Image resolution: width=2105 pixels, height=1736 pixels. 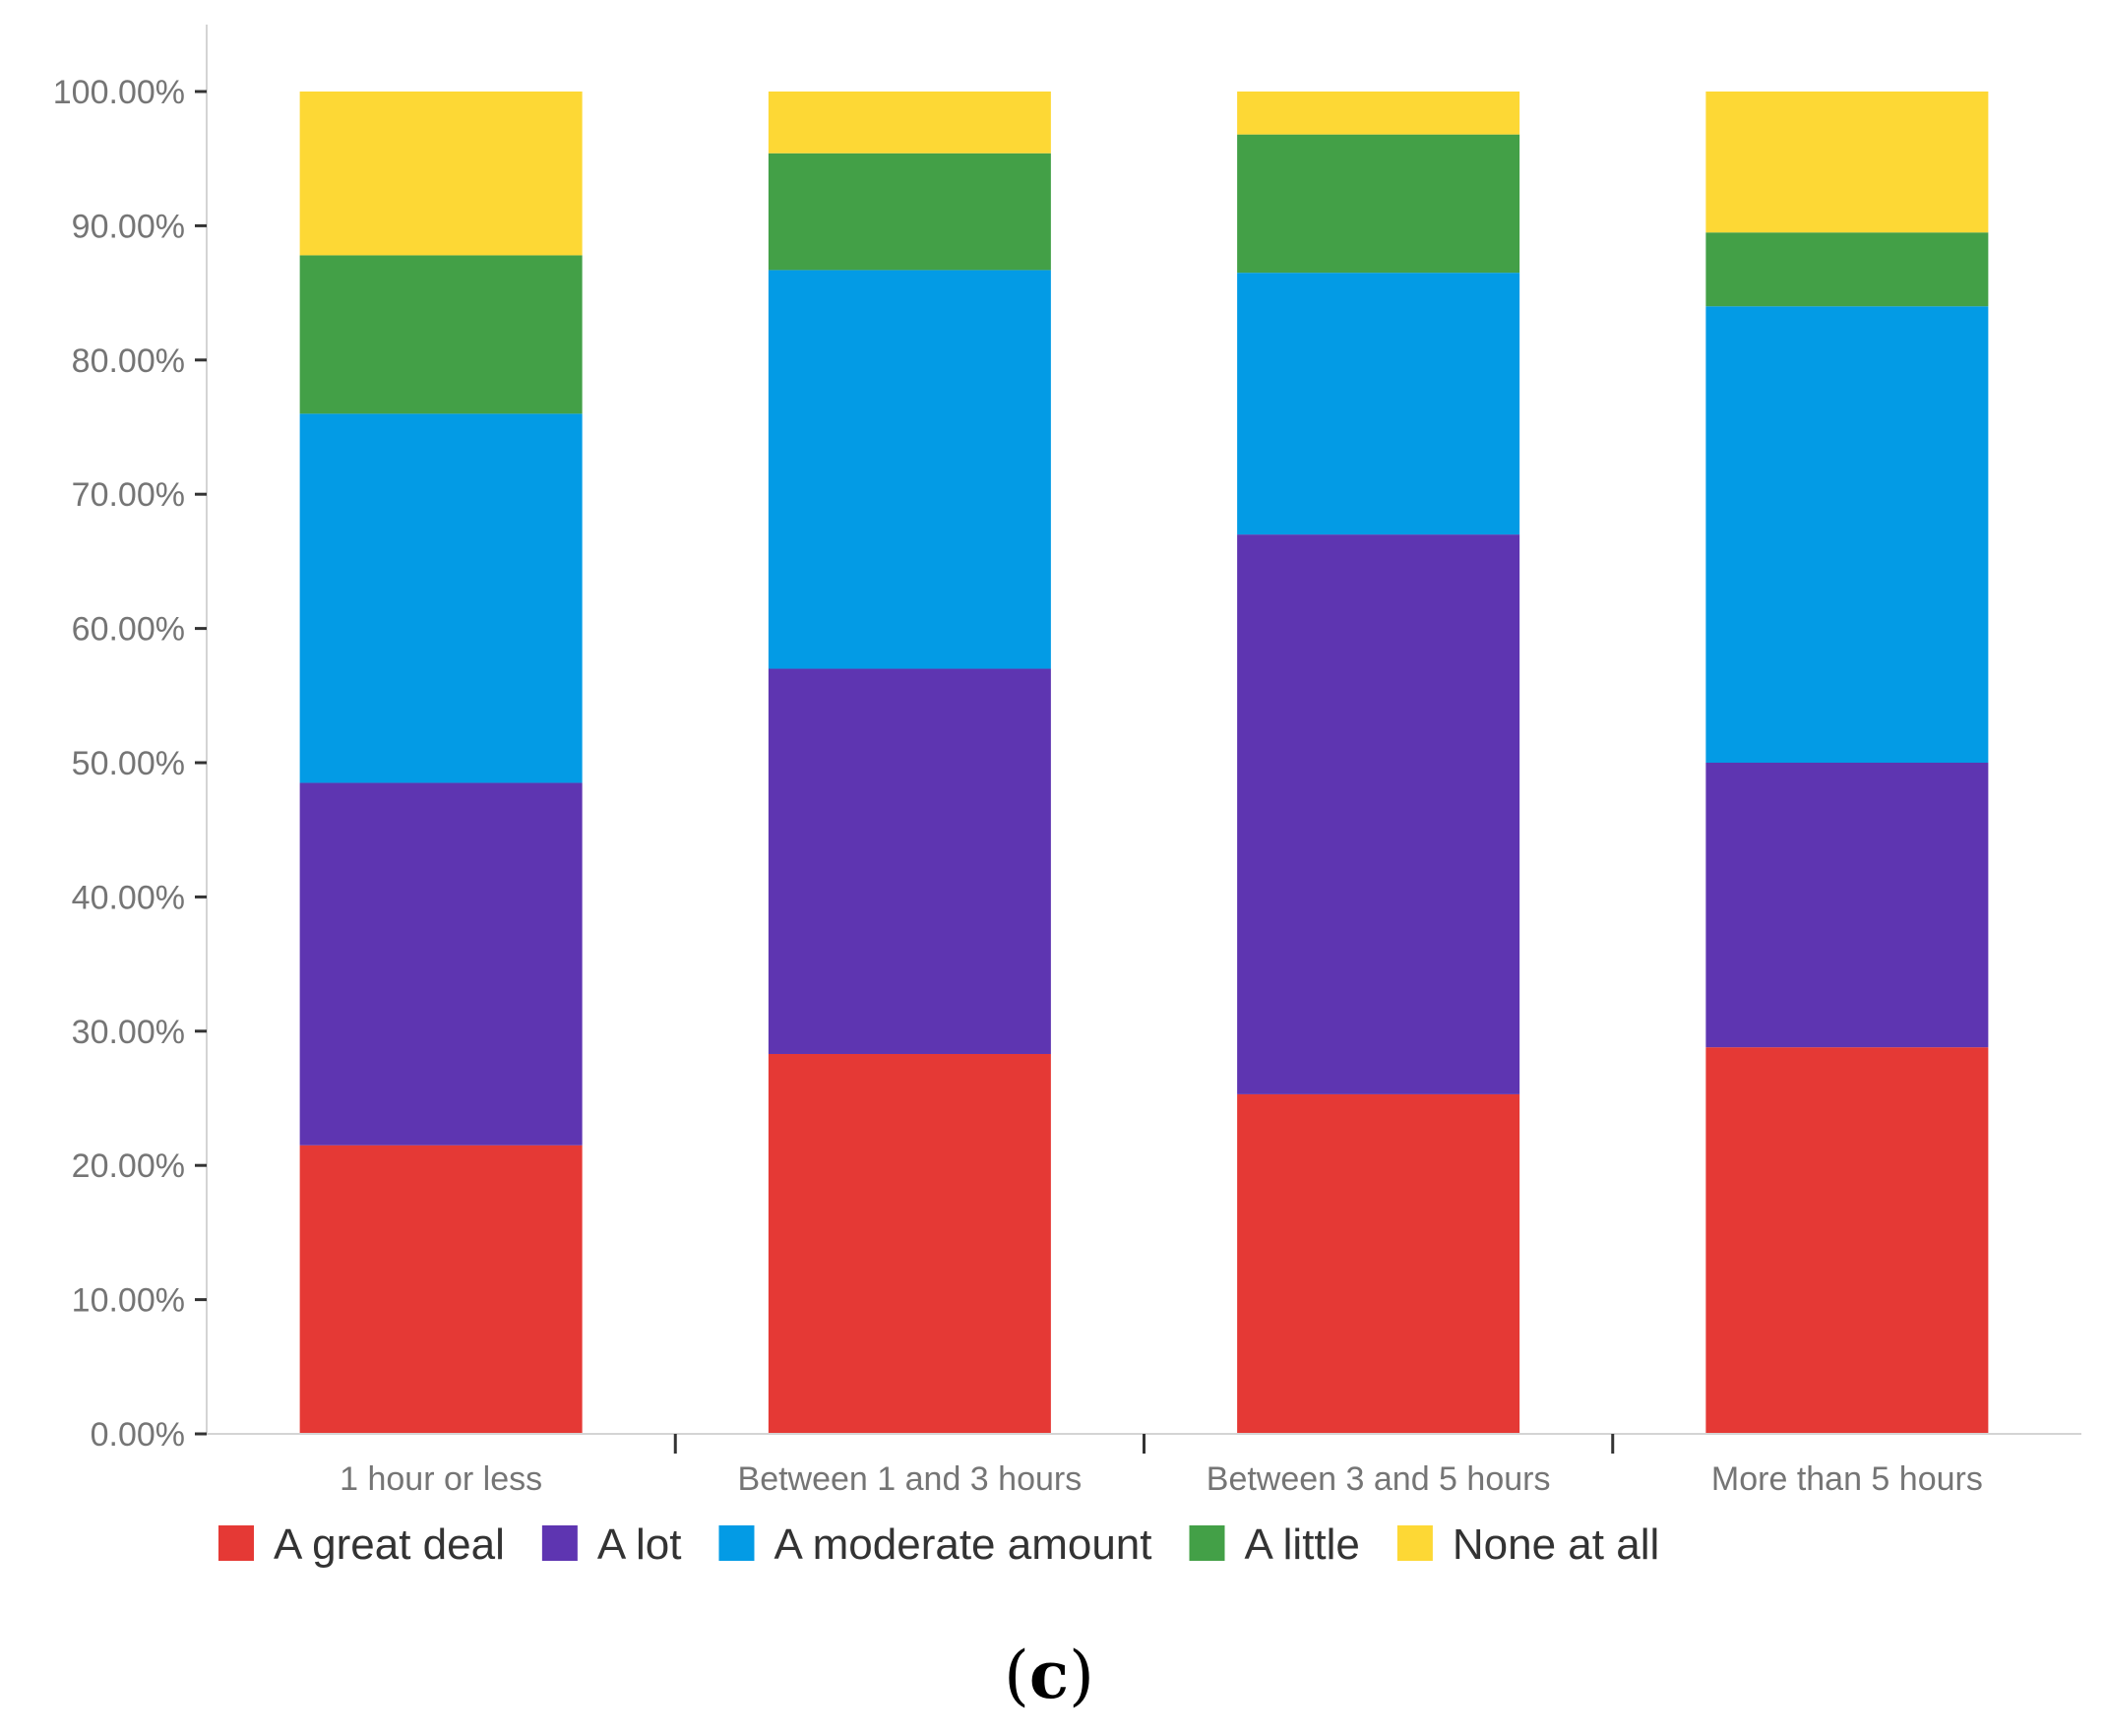 What do you see at coordinates (1379, 1479) in the screenshot?
I see `x-category-label: Between 3 and 5 hours` at bounding box center [1379, 1479].